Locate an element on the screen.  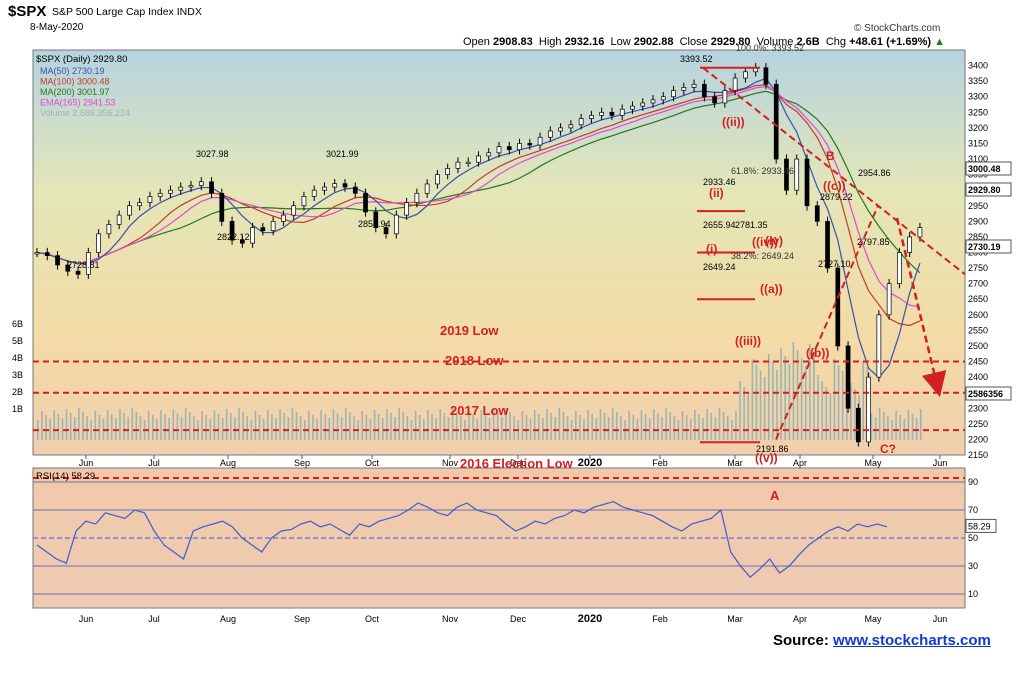
axis-badge-label: 3000.48 is located at coordinates (984, 169).